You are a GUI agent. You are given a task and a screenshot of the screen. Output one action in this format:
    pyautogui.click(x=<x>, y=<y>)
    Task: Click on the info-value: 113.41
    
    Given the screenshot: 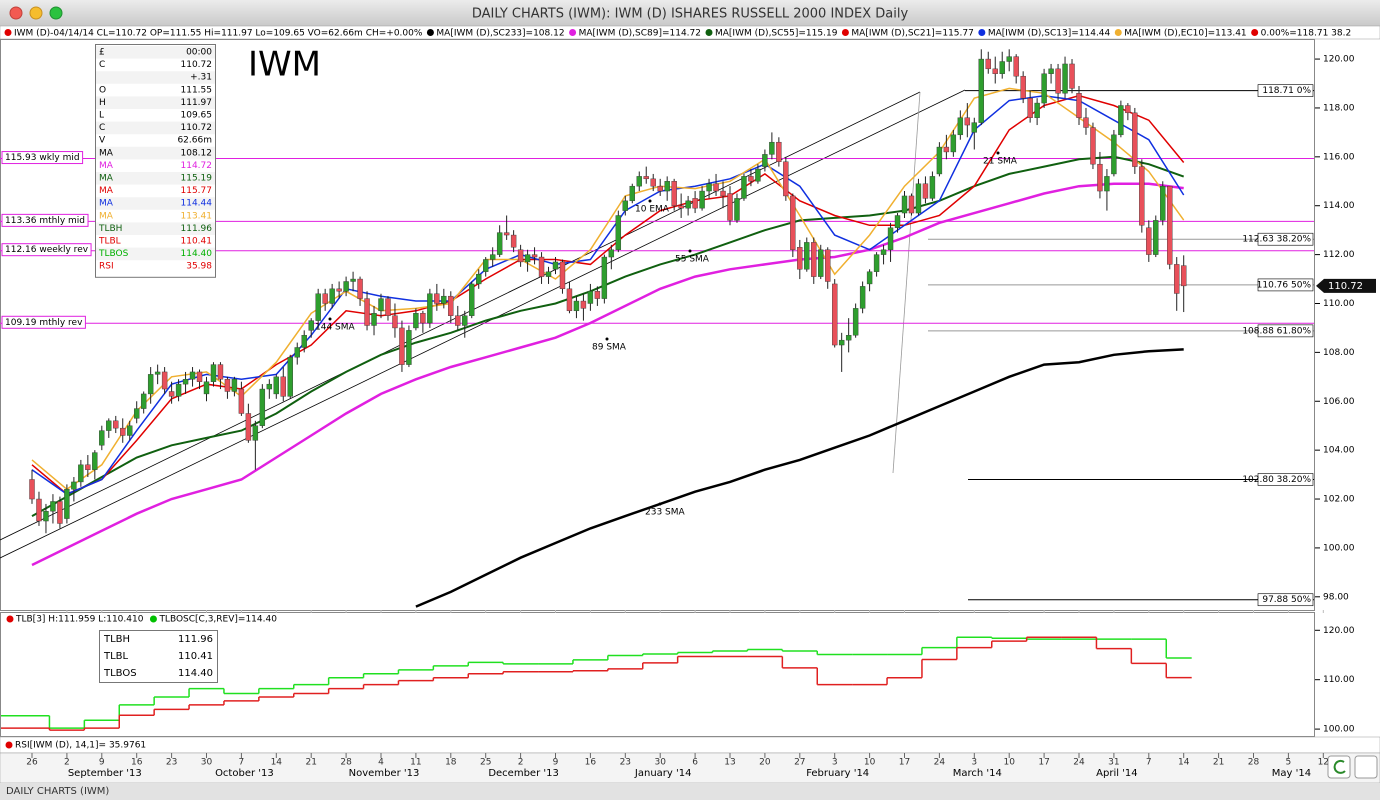 What is the action you would take?
    pyautogui.click(x=197, y=216)
    